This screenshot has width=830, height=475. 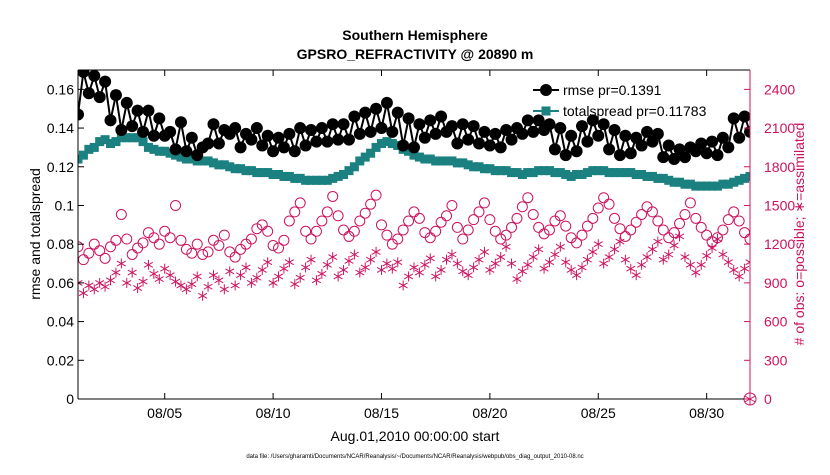 I want to click on y-tick-label: 0.04, so click(x=60, y=322).